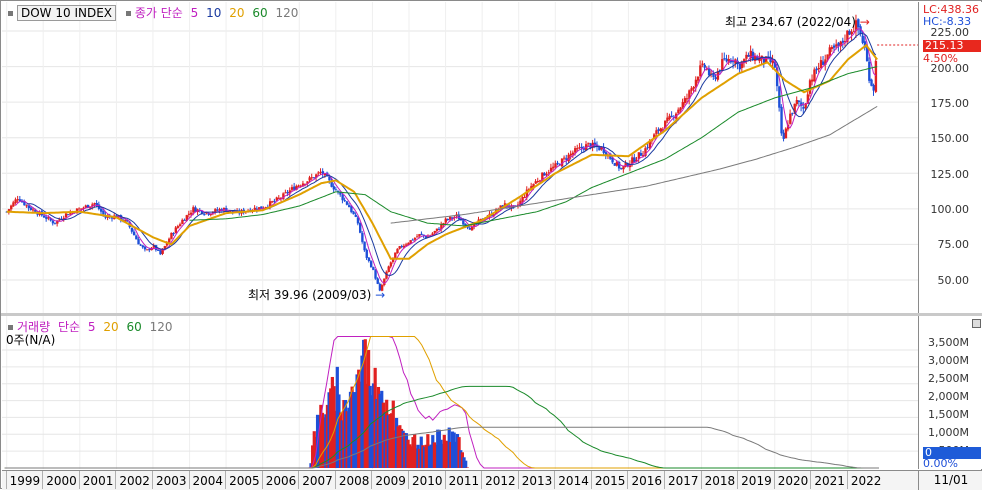  Describe the element at coordinates (976, 323) in the screenshot. I see `close-icon` at that location.